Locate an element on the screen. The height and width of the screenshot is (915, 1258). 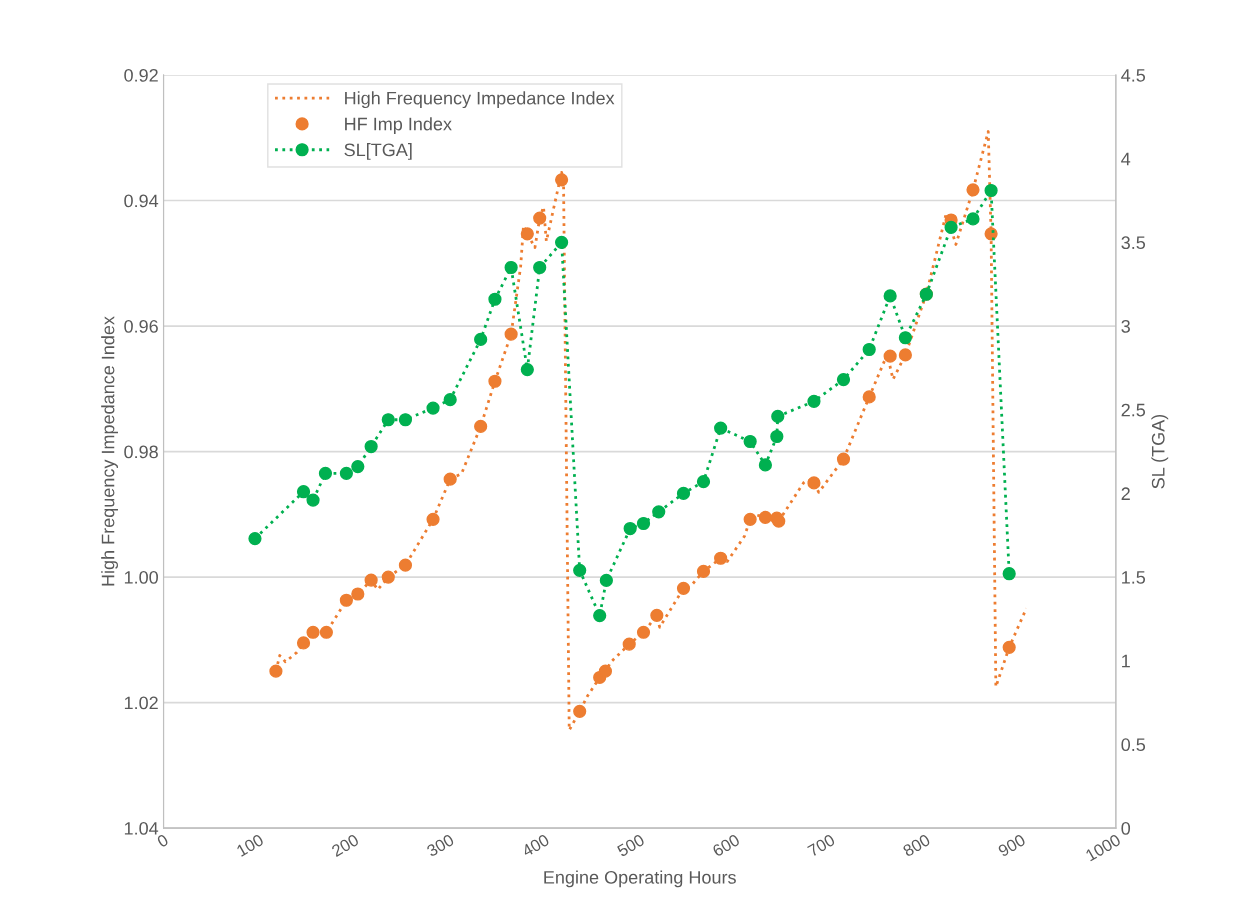
y-tick-label: 0.96 is located at coordinates (141, 326).